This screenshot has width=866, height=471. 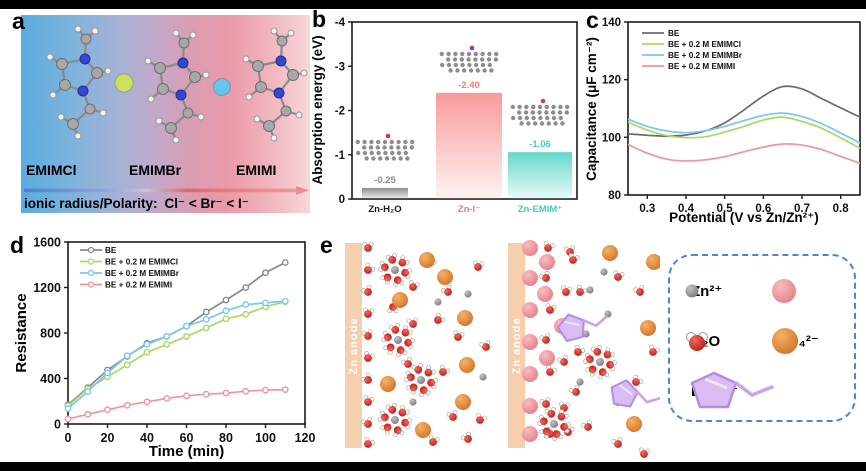 I want to click on bar-category-label: Zn-I⁻, so click(x=469, y=209).